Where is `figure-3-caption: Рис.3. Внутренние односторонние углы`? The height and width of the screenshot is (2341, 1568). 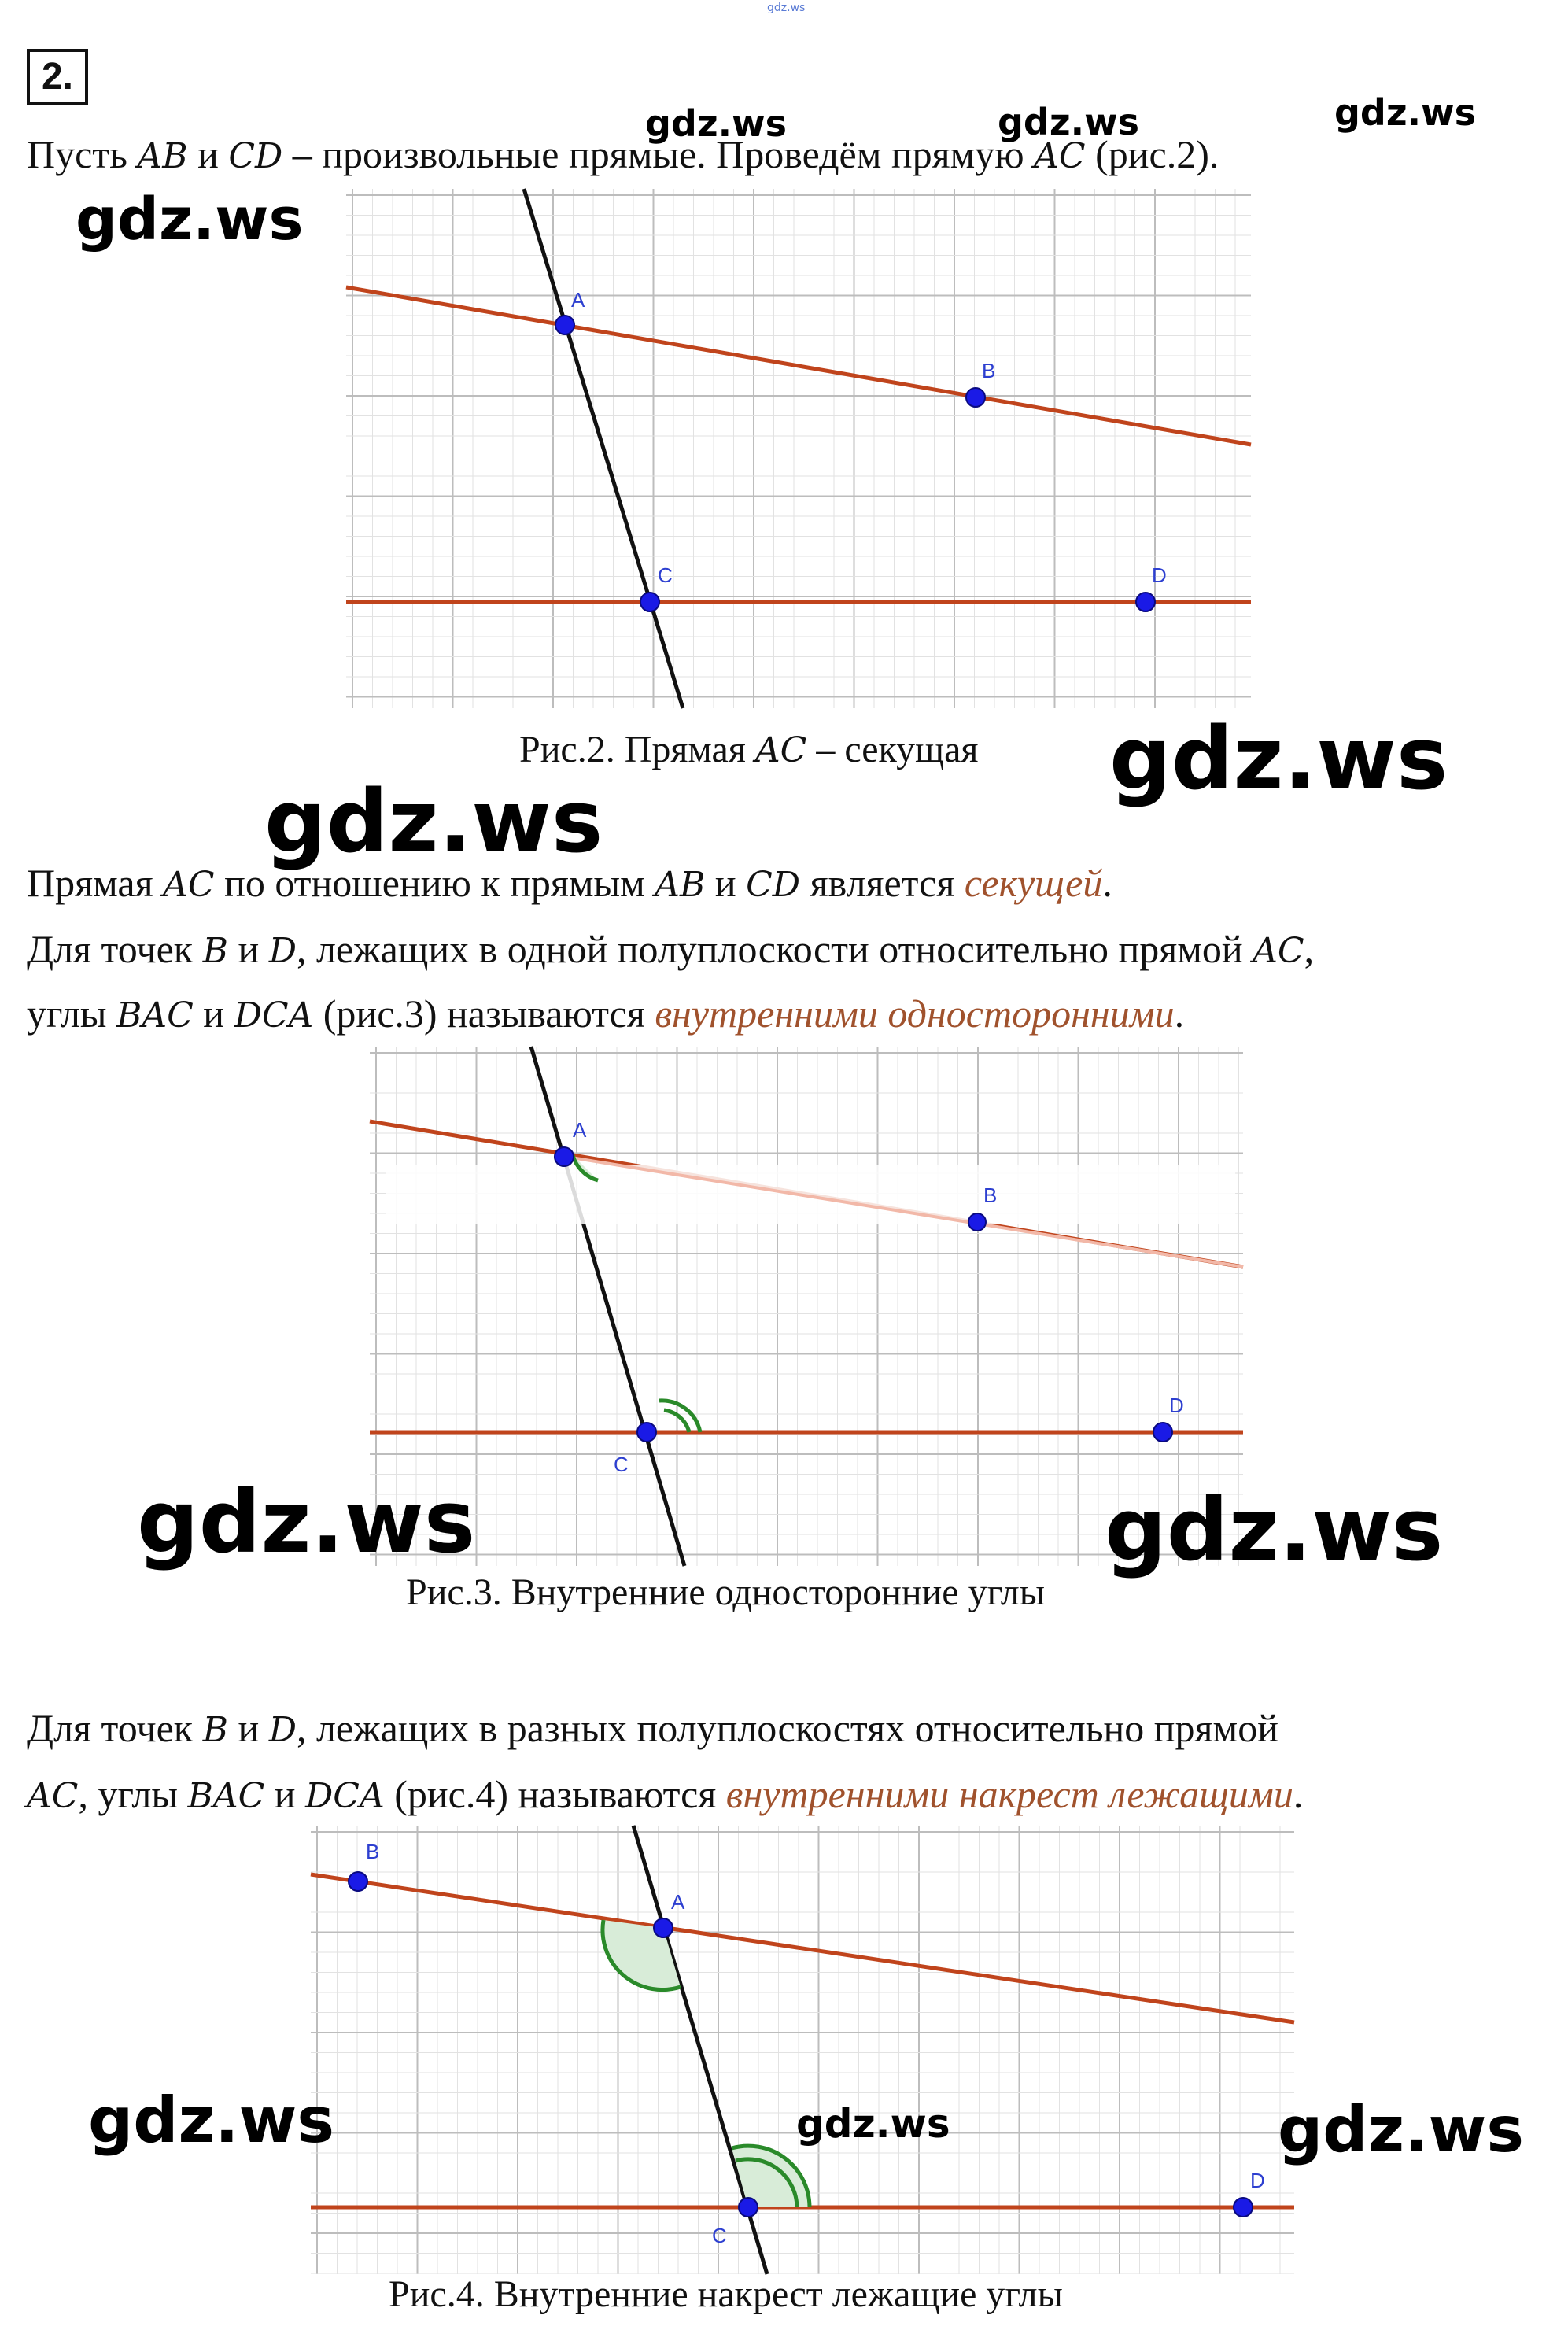 figure-3-caption: Рис.3. Внутренние односторонние углы is located at coordinates (726, 1592).